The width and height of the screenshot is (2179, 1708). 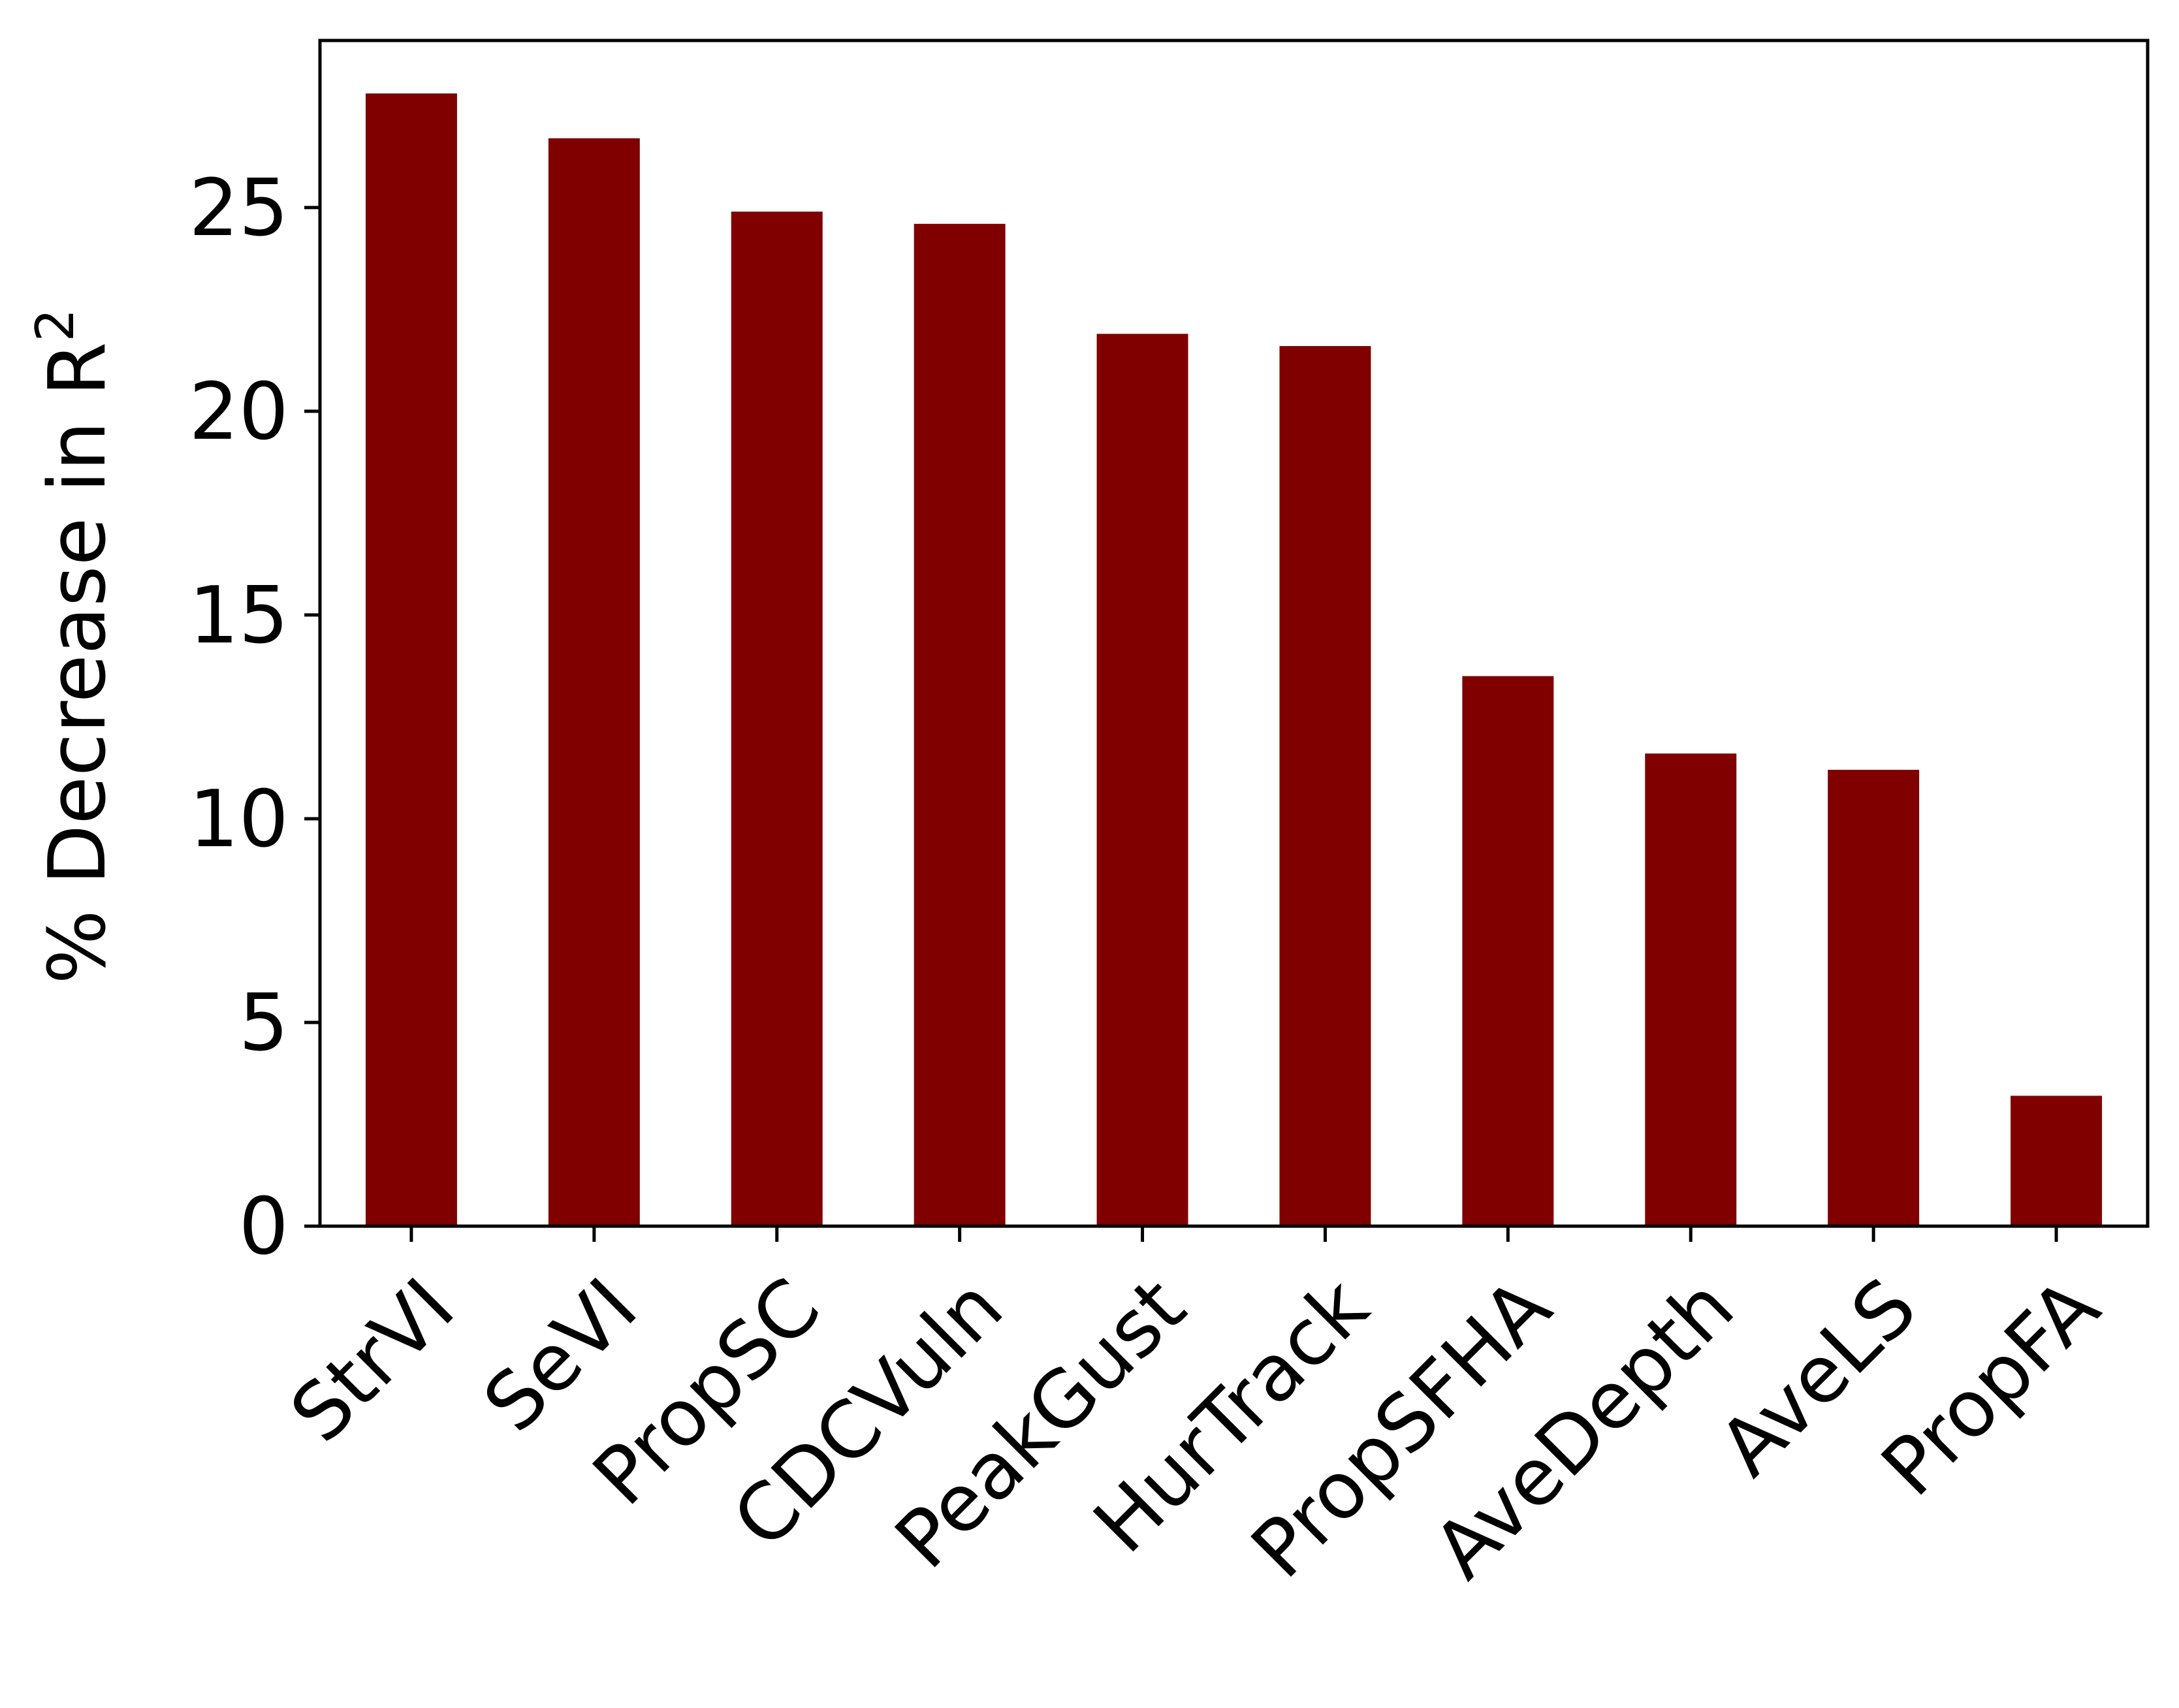 I want to click on bar-propfa, so click(x=2057, y=1161).